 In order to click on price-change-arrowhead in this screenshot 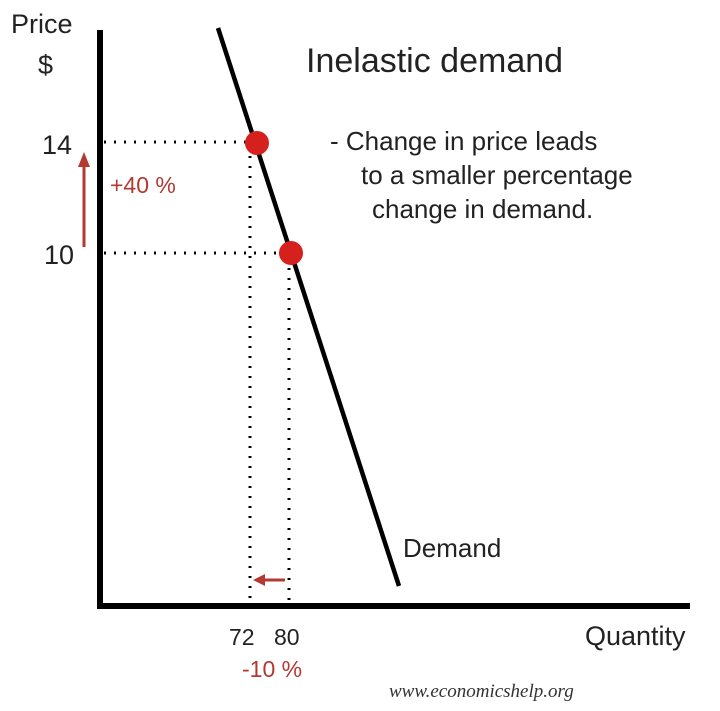, I will do `click(84, 159)`.